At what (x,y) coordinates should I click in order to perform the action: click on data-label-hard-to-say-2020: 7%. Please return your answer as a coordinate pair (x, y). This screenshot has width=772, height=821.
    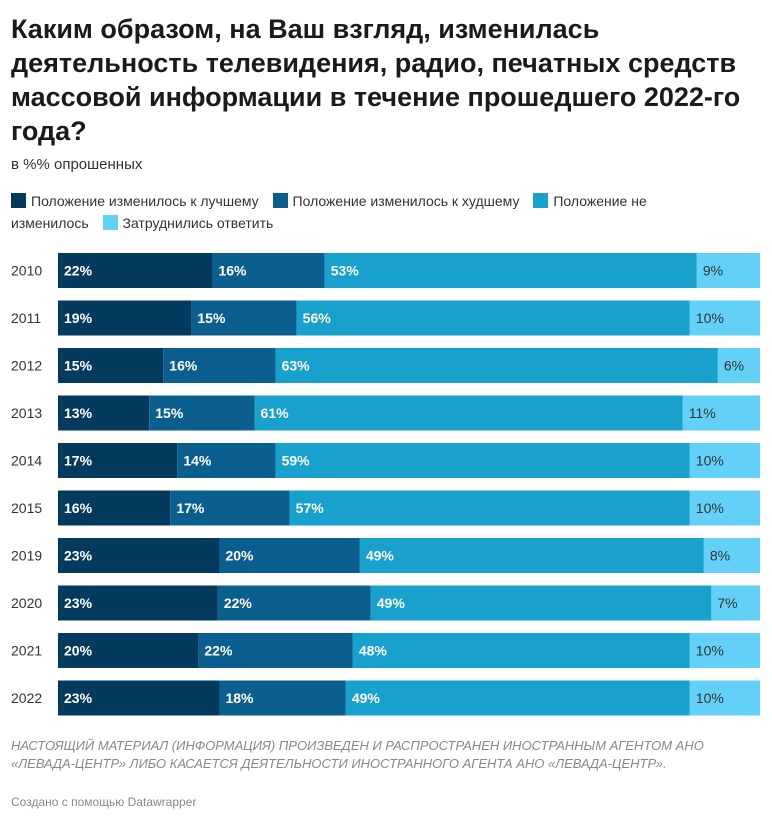
    Looking at the image, I should click on (727, 603).